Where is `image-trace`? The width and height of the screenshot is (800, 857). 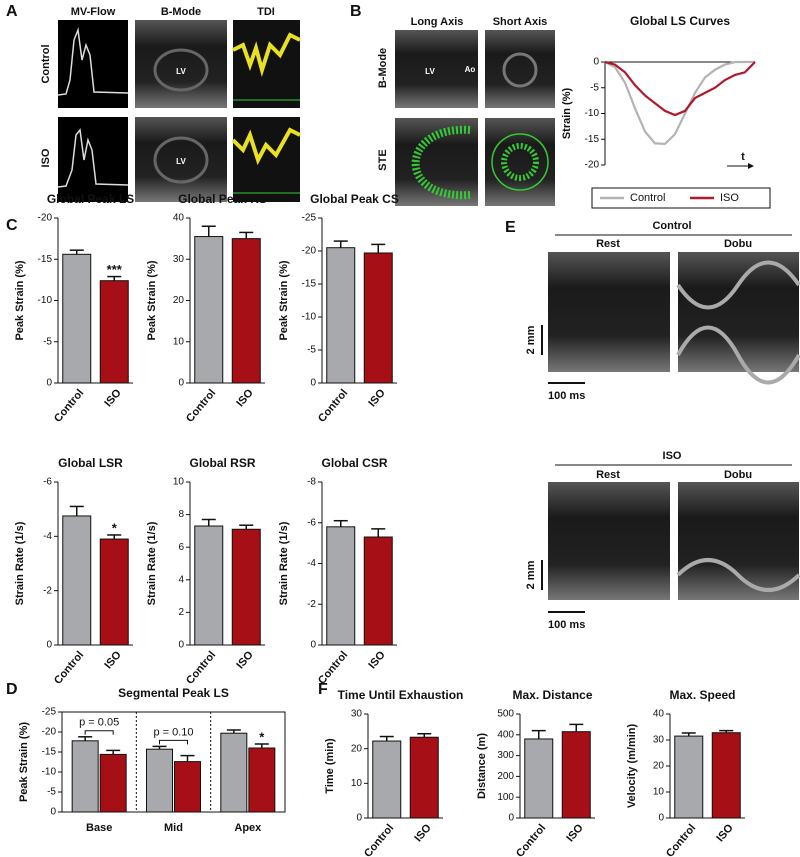
image-trace is located at coordinates (93, 158).